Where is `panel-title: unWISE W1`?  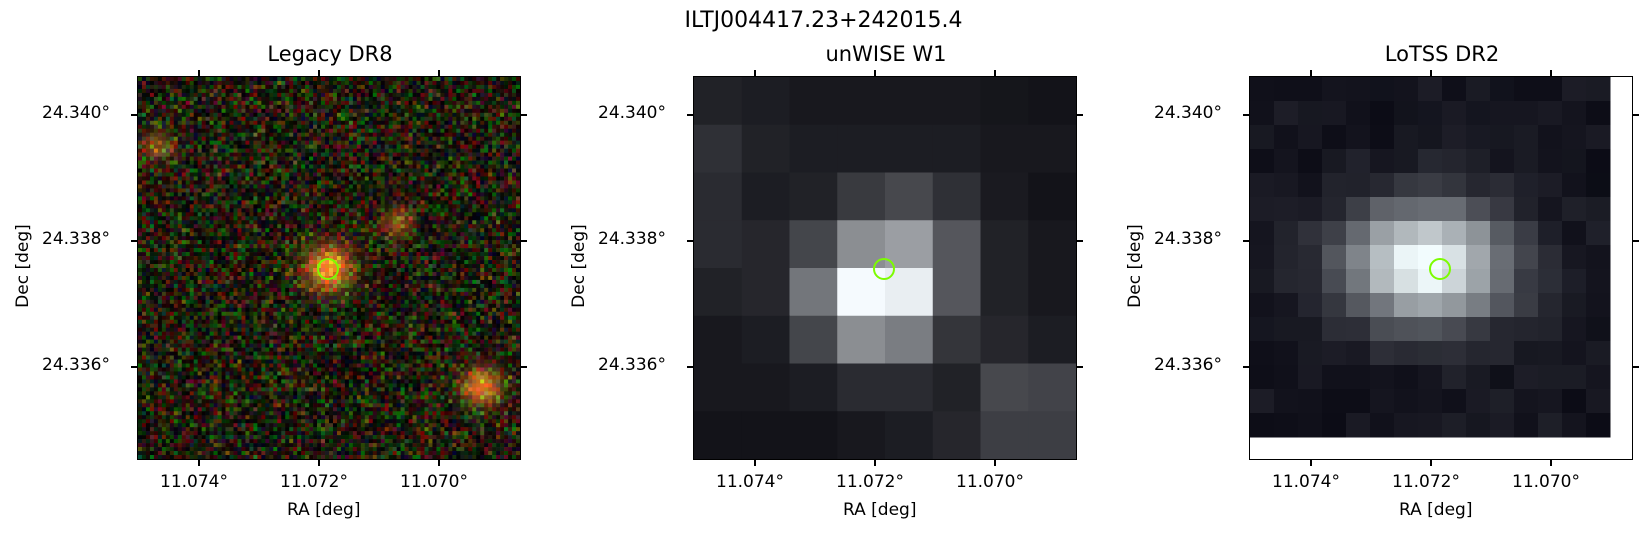 panel-title: unWISE W1 is located at coordinates (886, 54).